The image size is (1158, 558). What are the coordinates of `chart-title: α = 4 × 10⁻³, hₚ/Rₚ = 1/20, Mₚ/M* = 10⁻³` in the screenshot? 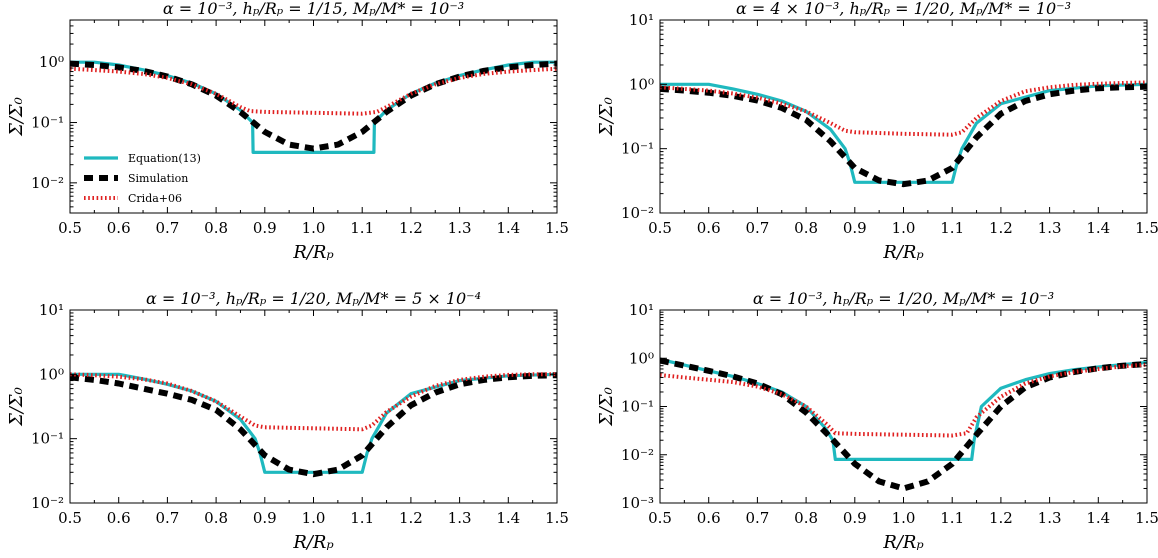 It's located at (903, 9).